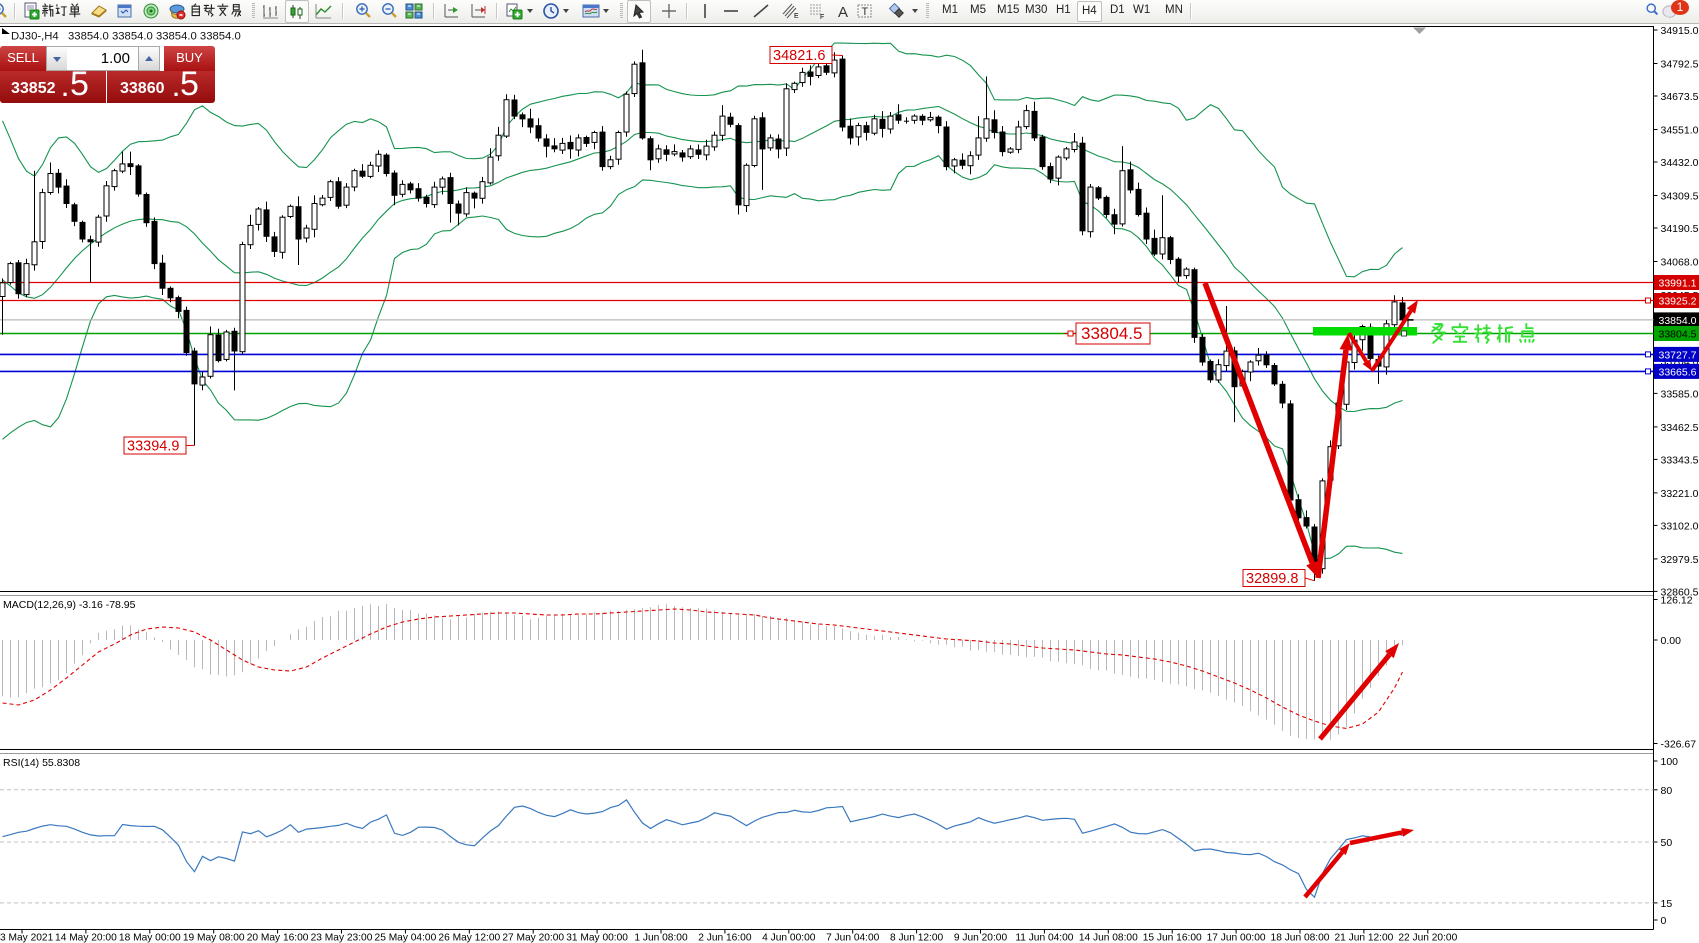 This screenshot has height=943, width=1699. What do you see at coordinates (1236, 938) in the screenshot?
I see `svg-text: 17 Jun 00:00` at bounding box center [1236, 938].